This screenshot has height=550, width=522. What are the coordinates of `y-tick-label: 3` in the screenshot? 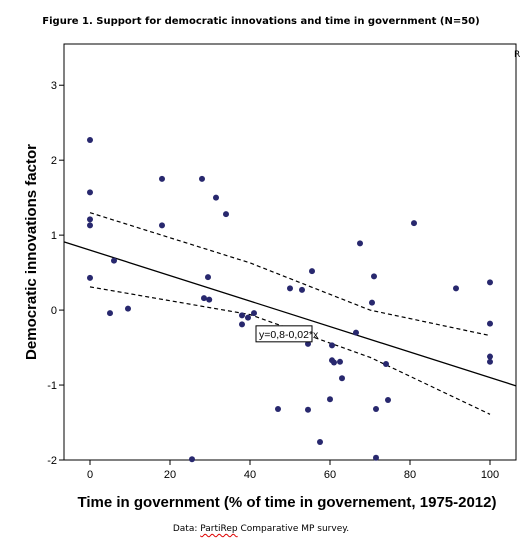 It's located at (54, 86).